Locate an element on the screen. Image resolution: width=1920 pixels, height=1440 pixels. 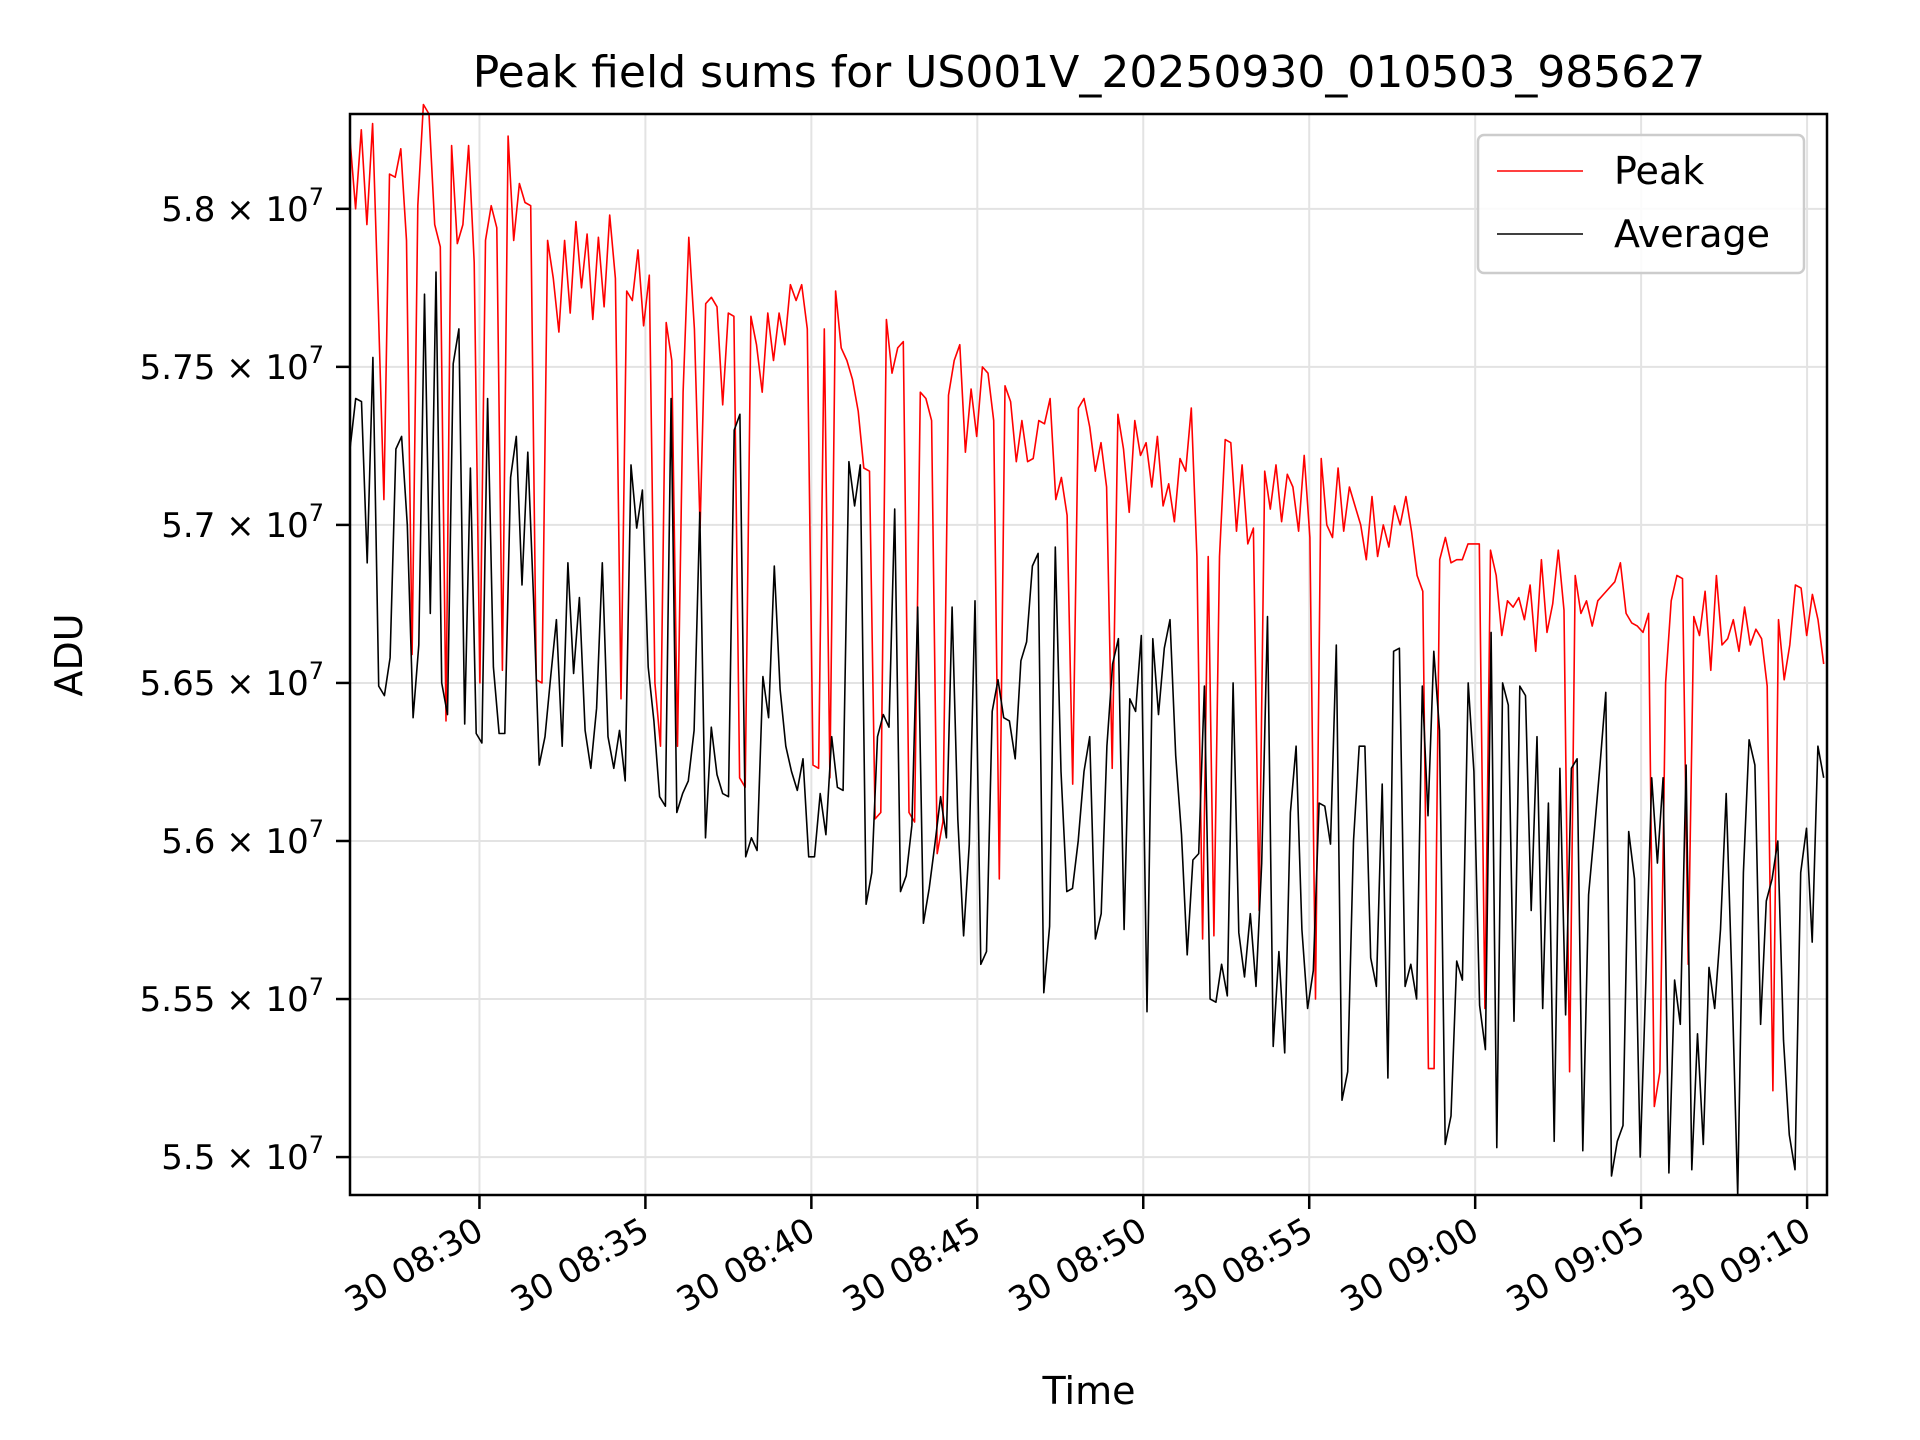
y-tick-label: 5.7 × 107 is located at coordinates (242, 522).